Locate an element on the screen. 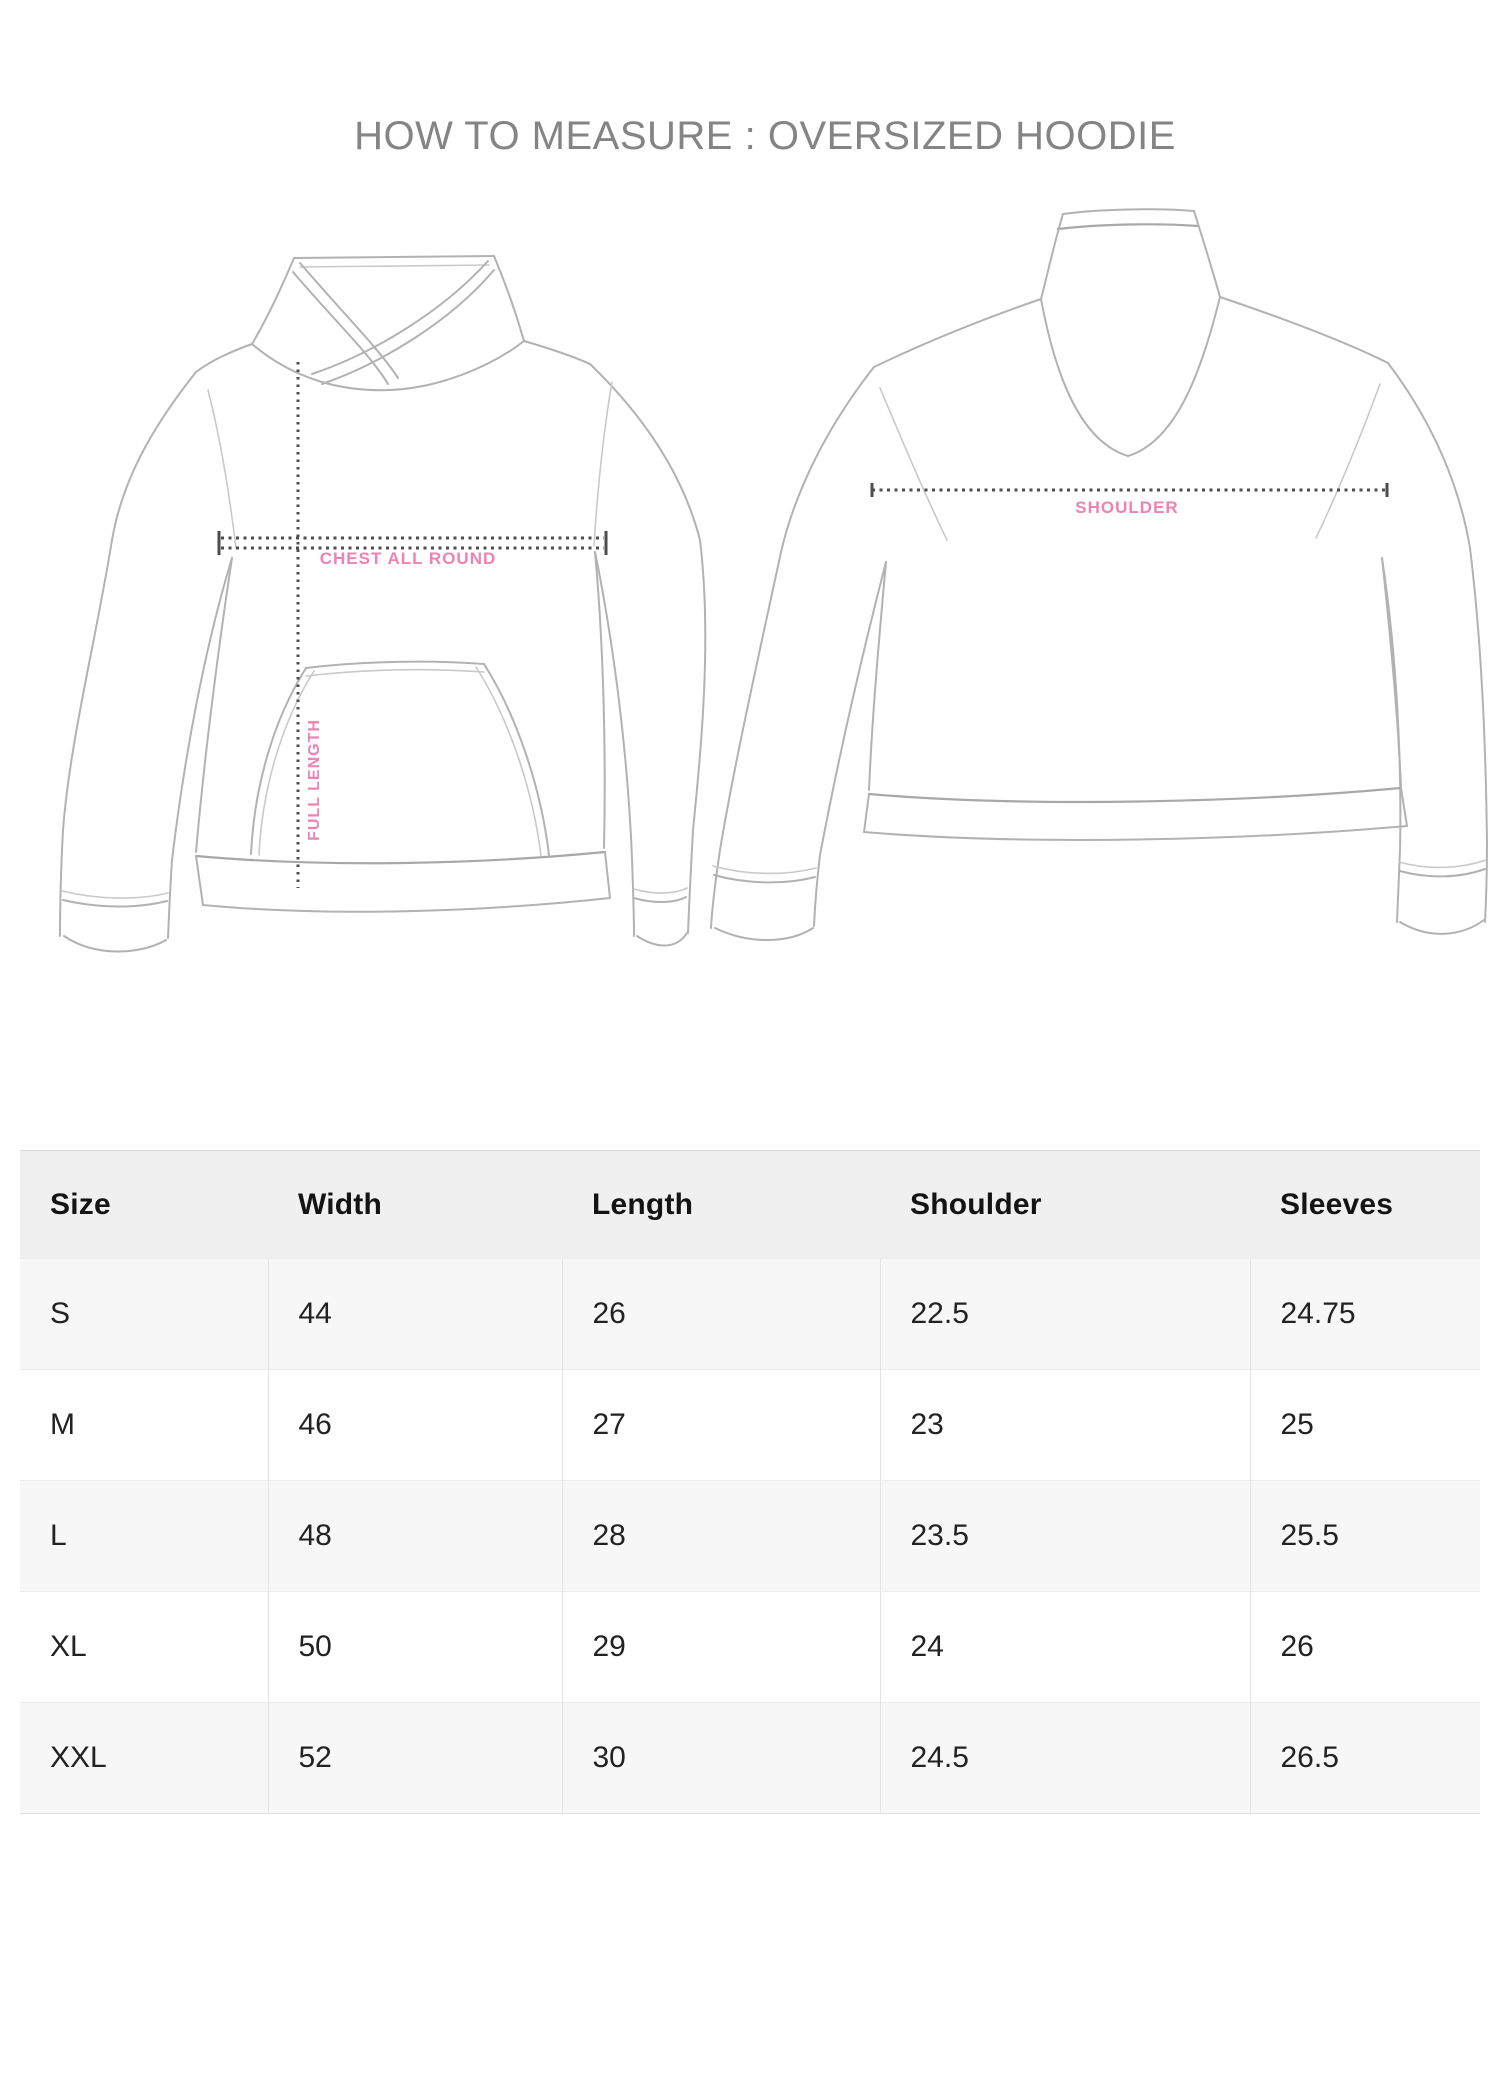 Image resolution: width=1500 pixels, height=2100 pixels. width-cell: 52 is located at coordinates (414, 1758).